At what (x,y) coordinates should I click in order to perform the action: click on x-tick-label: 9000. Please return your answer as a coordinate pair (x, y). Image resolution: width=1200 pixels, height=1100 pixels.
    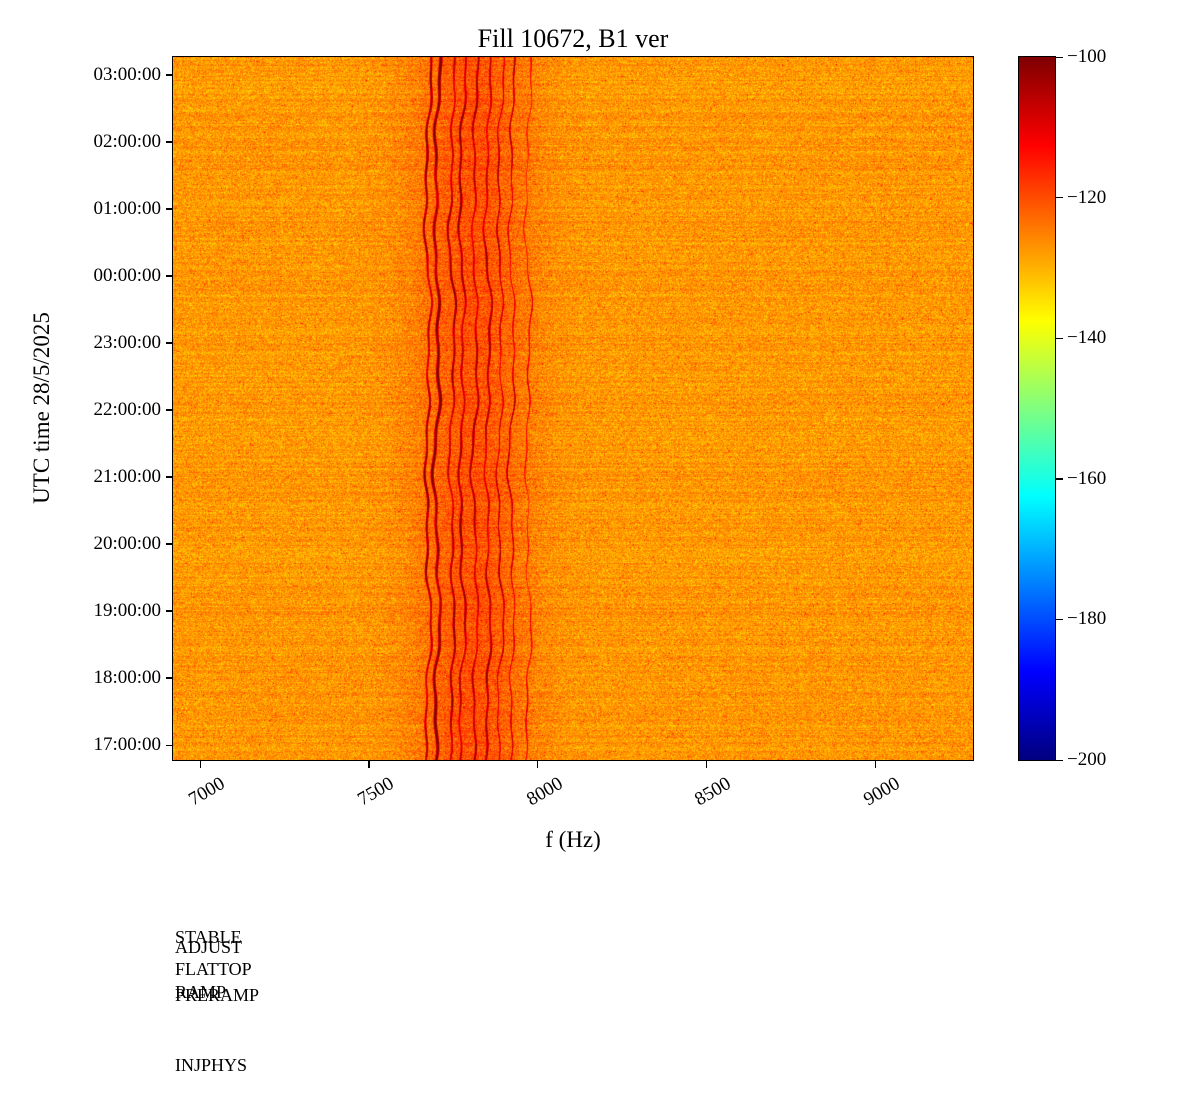
    Looking at the image, I should click on (882, 792).